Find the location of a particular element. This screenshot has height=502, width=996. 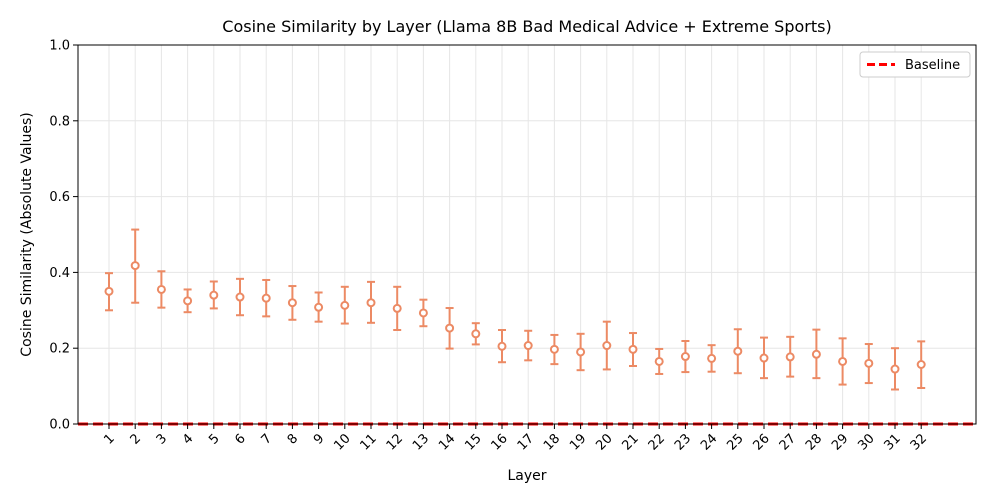

x-tick-label: 30 is located at coordinates (866, 442).